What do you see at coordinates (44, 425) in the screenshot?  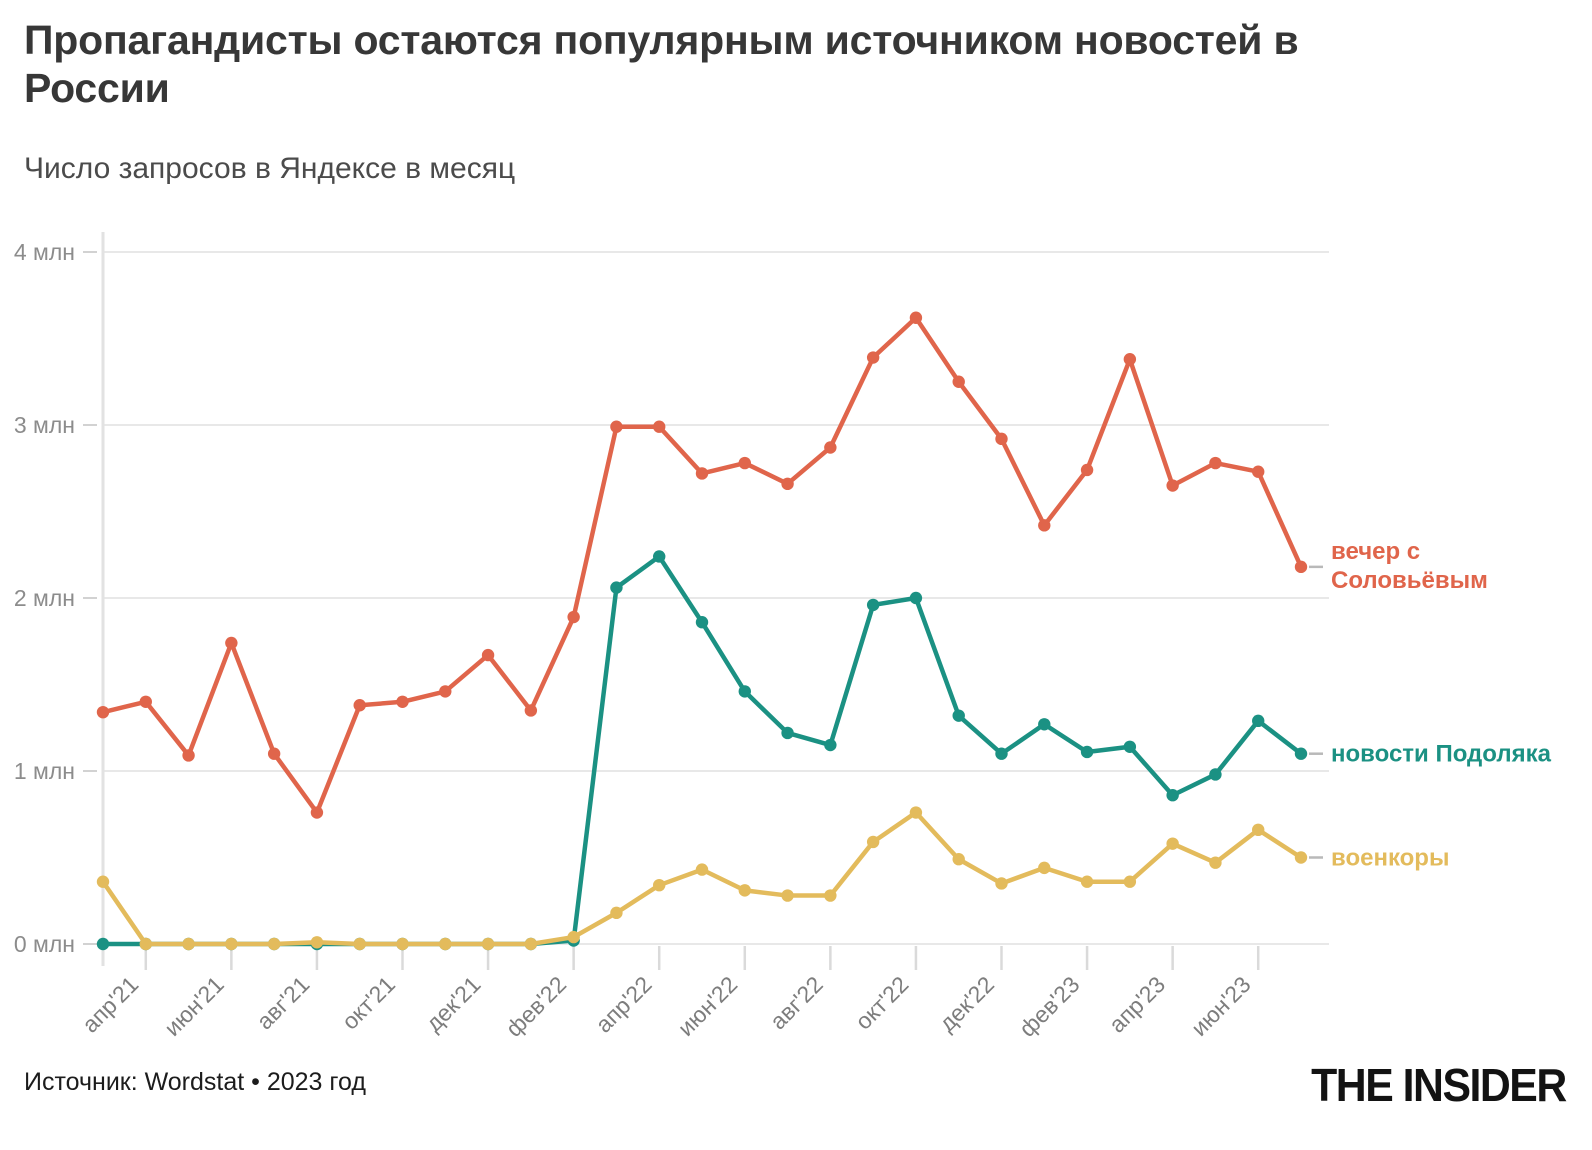 I see `ytick-label-3: 3 млн` at bounding box center [44, 425].